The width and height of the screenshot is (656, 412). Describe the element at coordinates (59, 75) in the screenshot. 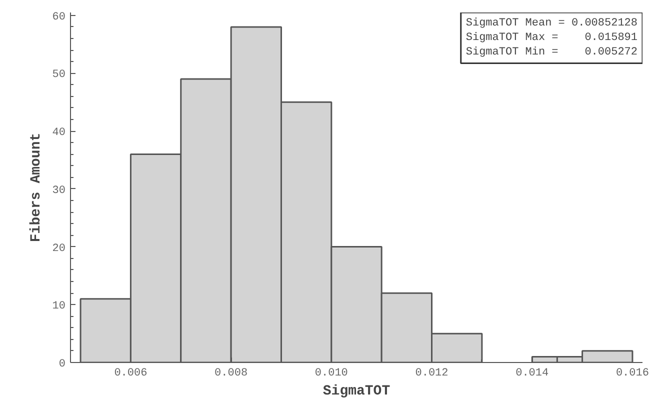

I see `y-tick-label: 50` at that location.